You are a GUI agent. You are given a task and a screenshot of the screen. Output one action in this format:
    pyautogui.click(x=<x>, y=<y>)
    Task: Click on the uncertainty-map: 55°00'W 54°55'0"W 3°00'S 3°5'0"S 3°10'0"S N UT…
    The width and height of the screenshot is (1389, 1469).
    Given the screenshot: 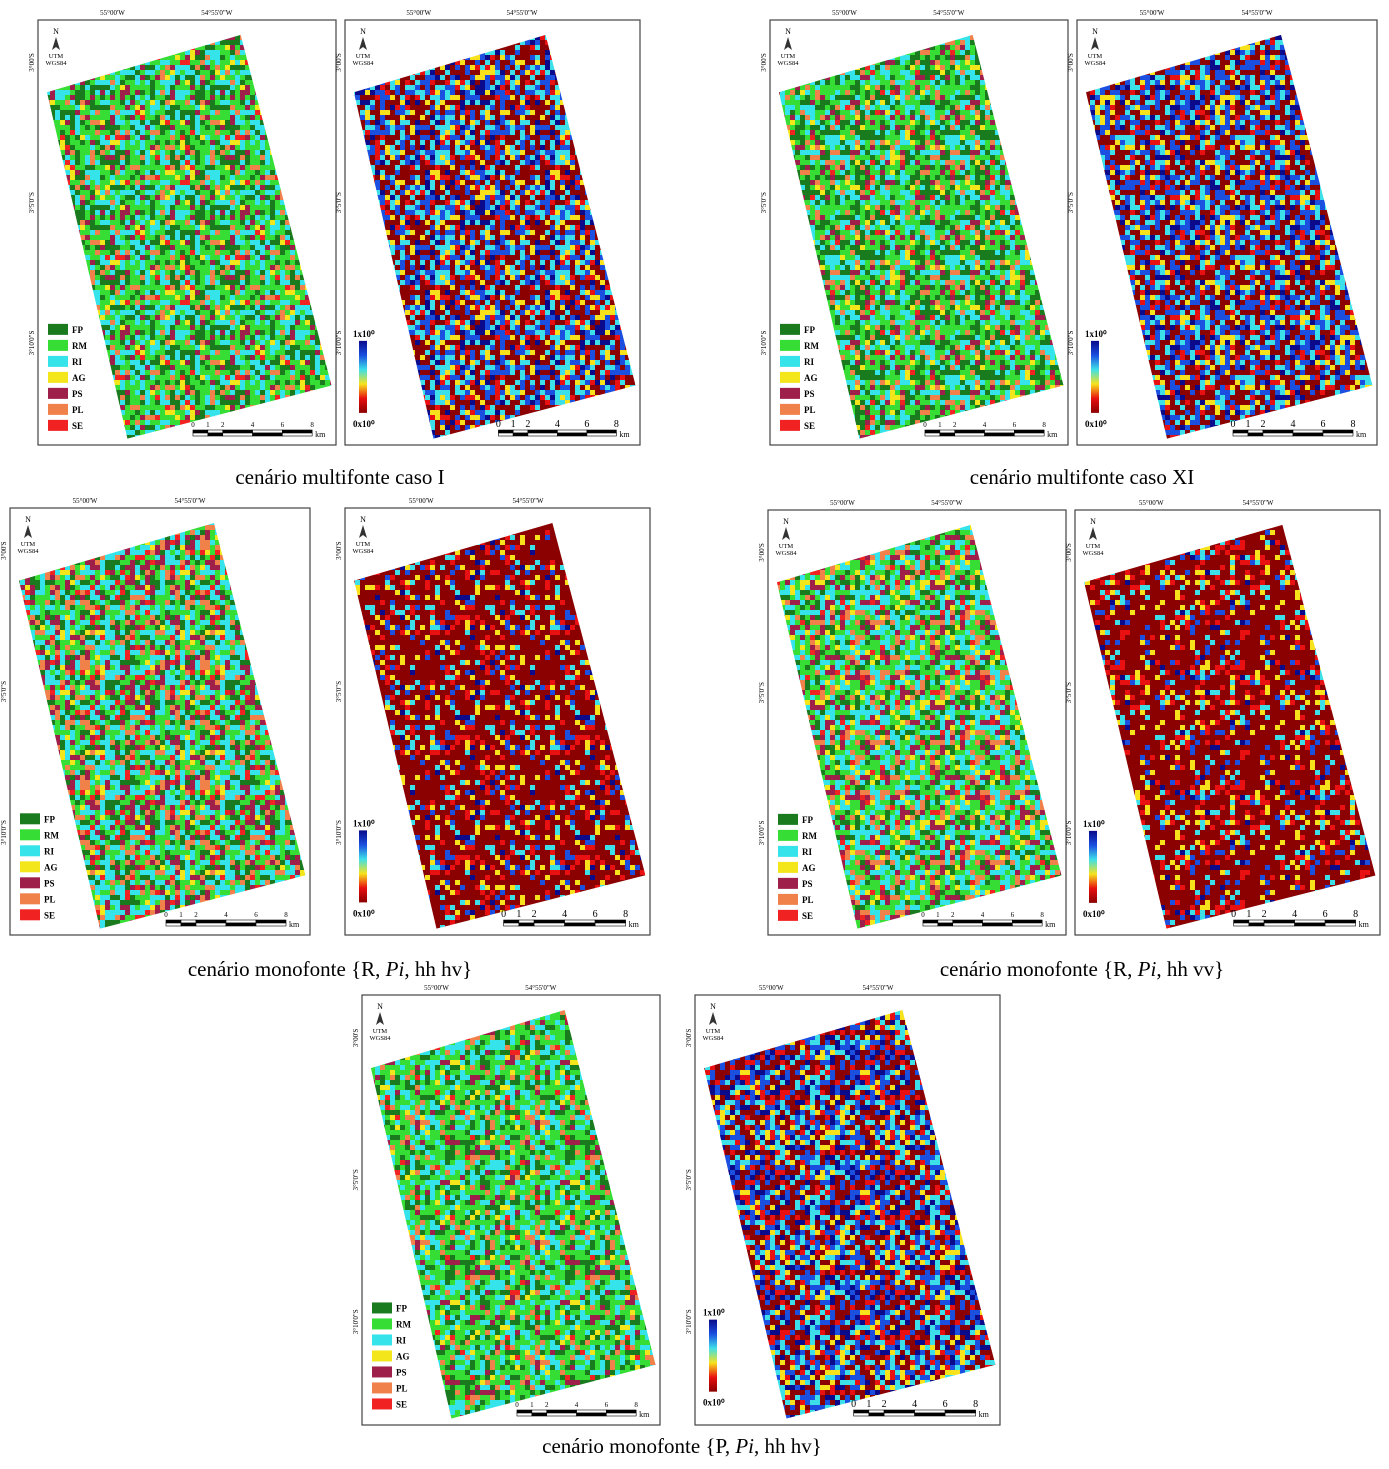 What is the action you would take?
    pyautogui.click(x=488, y=227)
    